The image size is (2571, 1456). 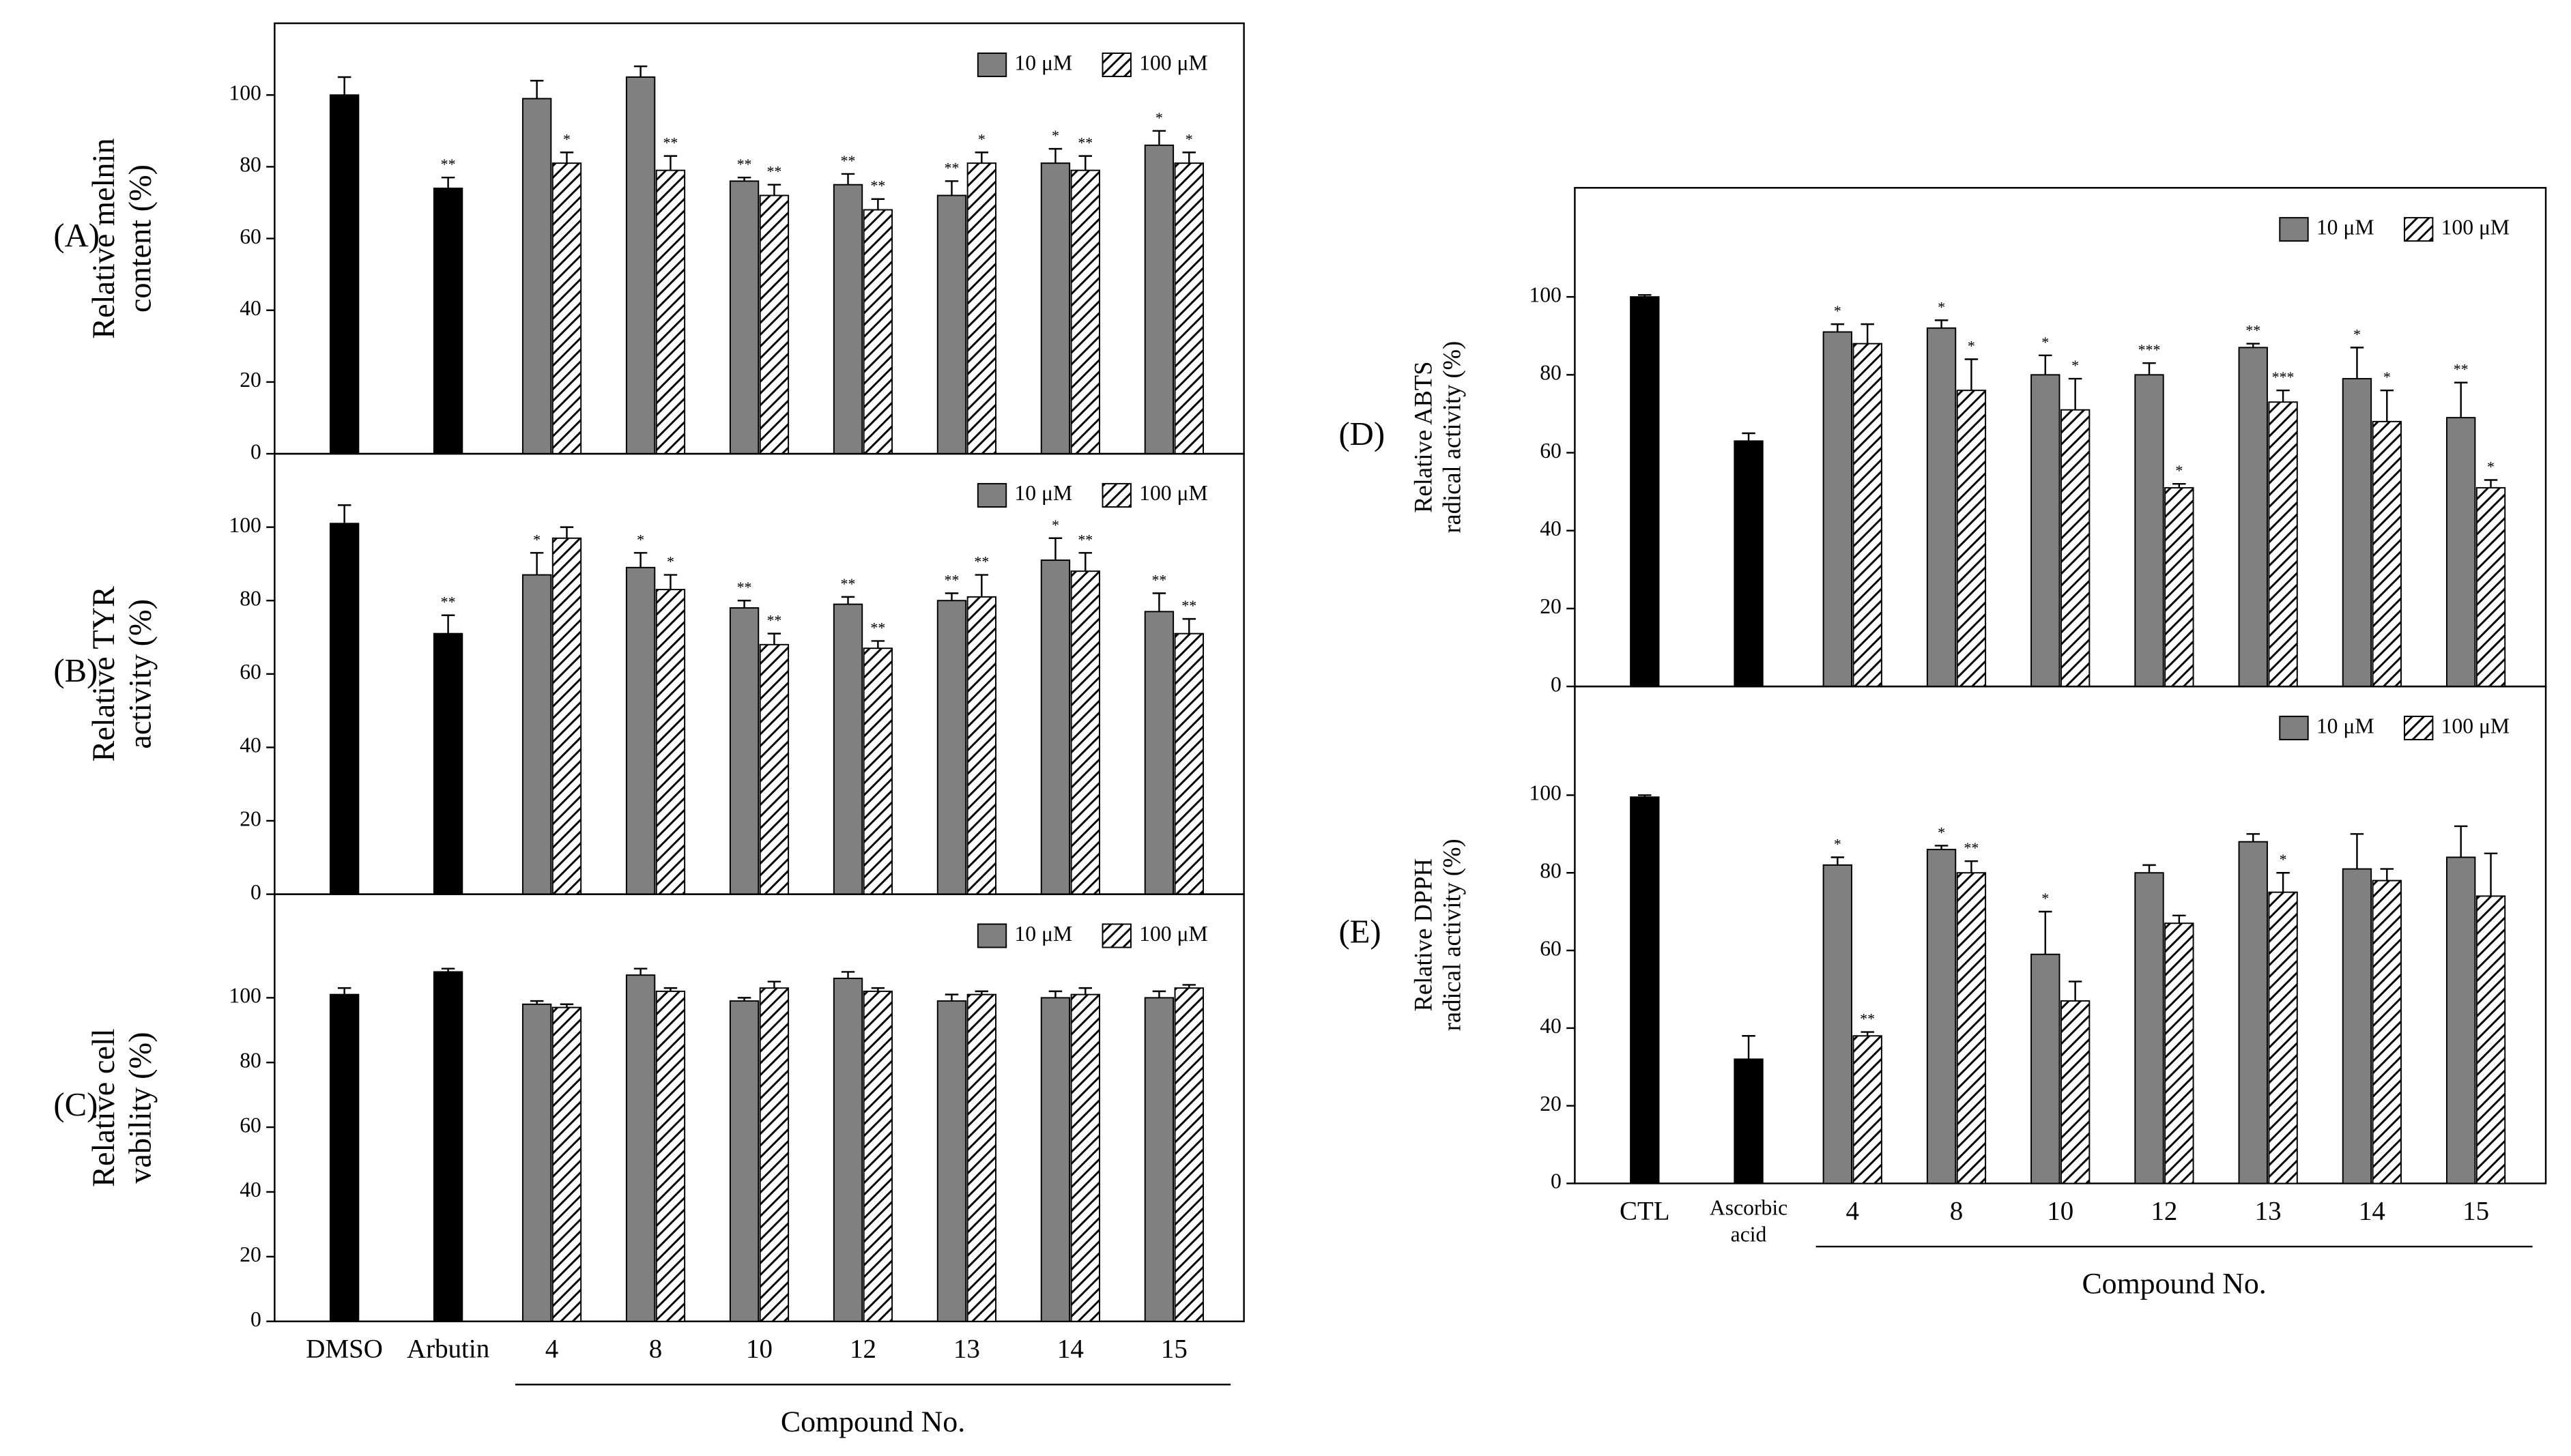 I want to click on panel-label: (D), so click(x=1361, y=434).